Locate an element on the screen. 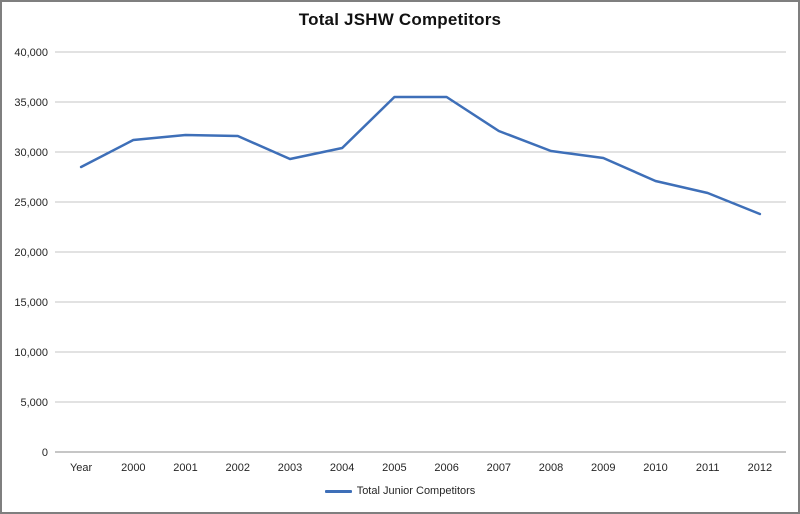 This screenshot has width=800, height=514. y-axis-label: 10,000 is located at coordinates (31, 353).